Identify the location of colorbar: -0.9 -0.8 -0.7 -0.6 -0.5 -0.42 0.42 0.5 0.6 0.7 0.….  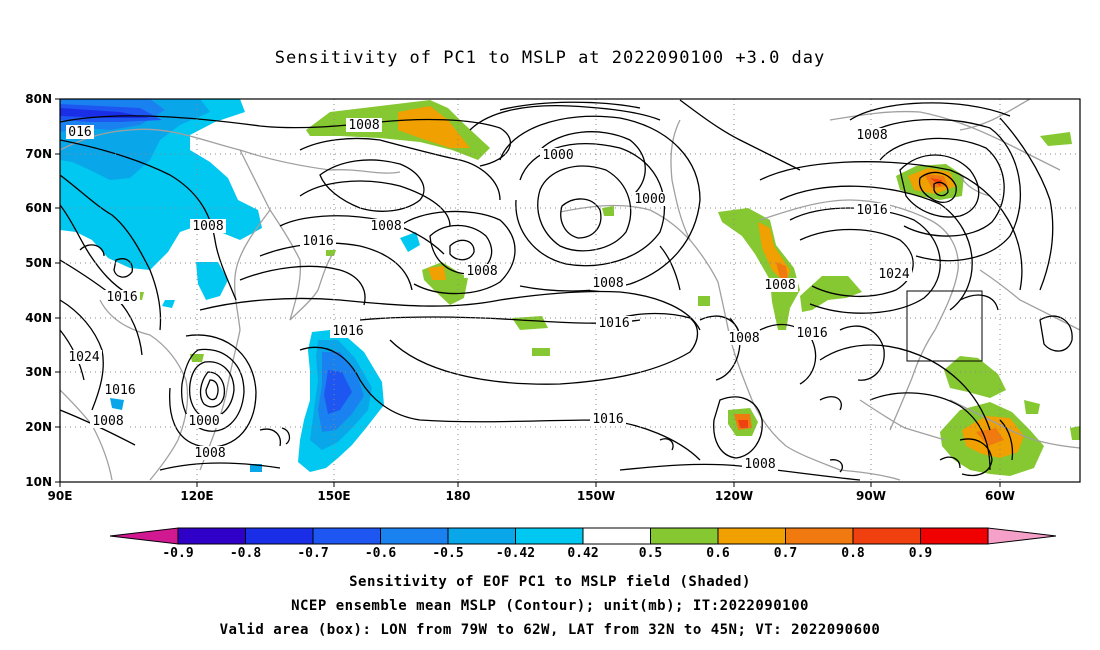
(583, 544).